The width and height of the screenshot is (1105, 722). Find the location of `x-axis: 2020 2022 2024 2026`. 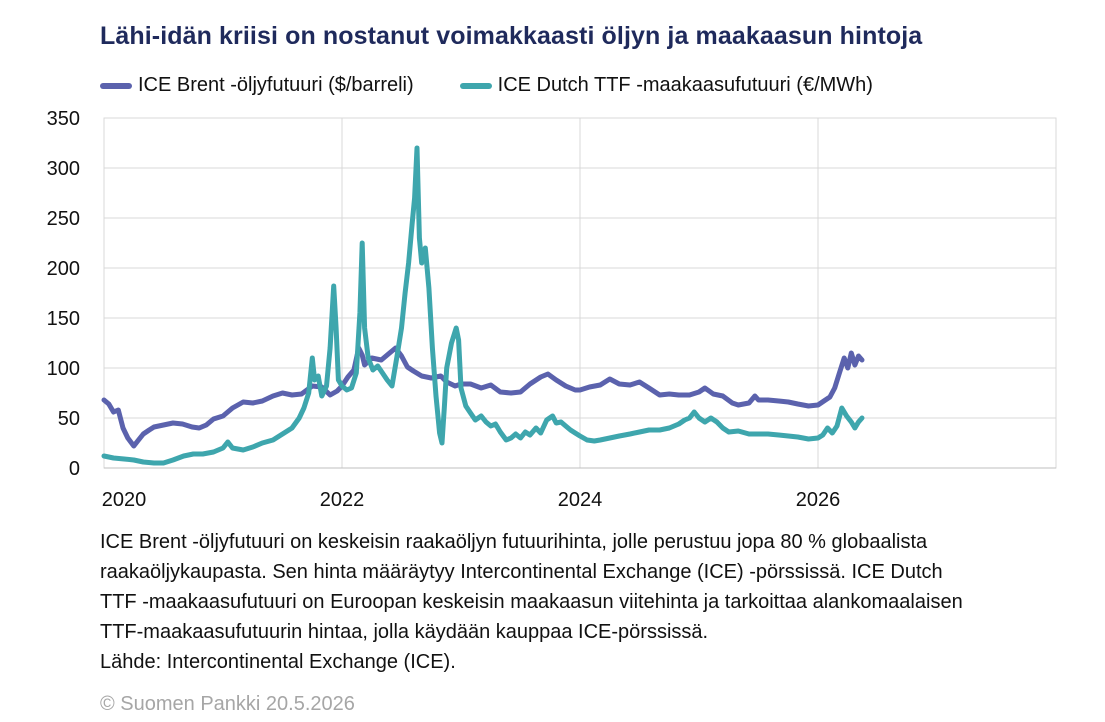

x-axis: 2020 2022 2024 2026 is located at coordinates (579, 489).